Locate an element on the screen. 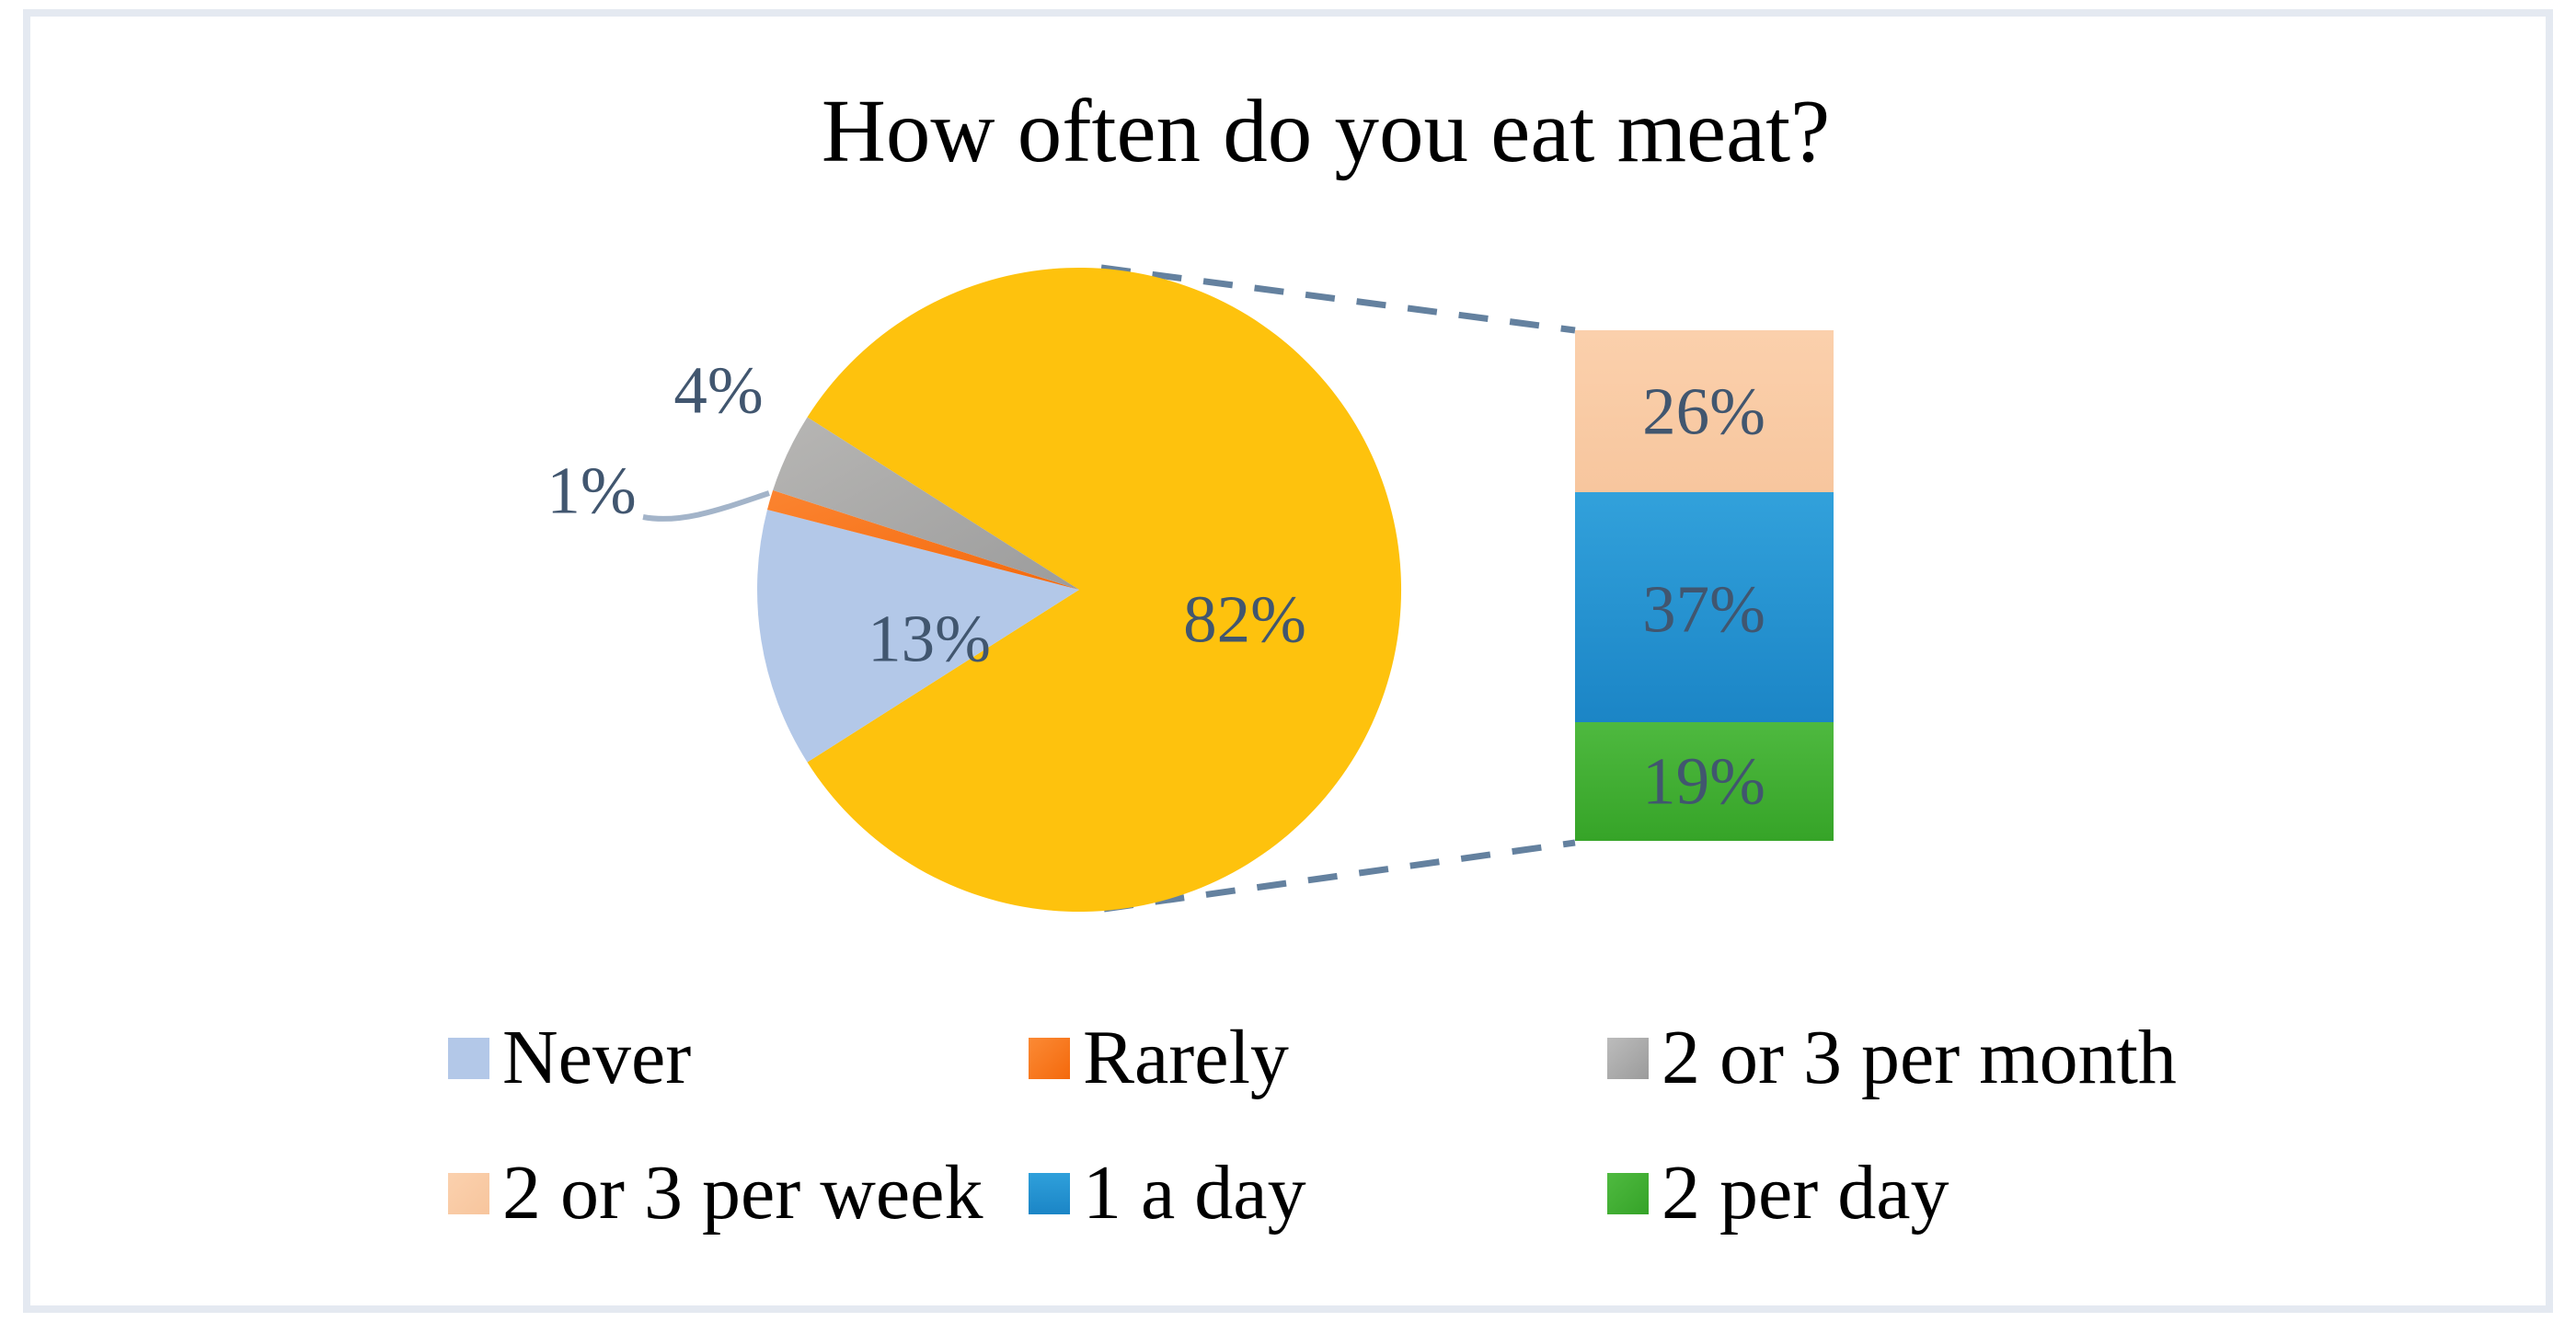 Image resolution: width=2576 pixels, height=1322 pixels. legend-item-rarely: Rarely is located at coordinates (1159, 1058).